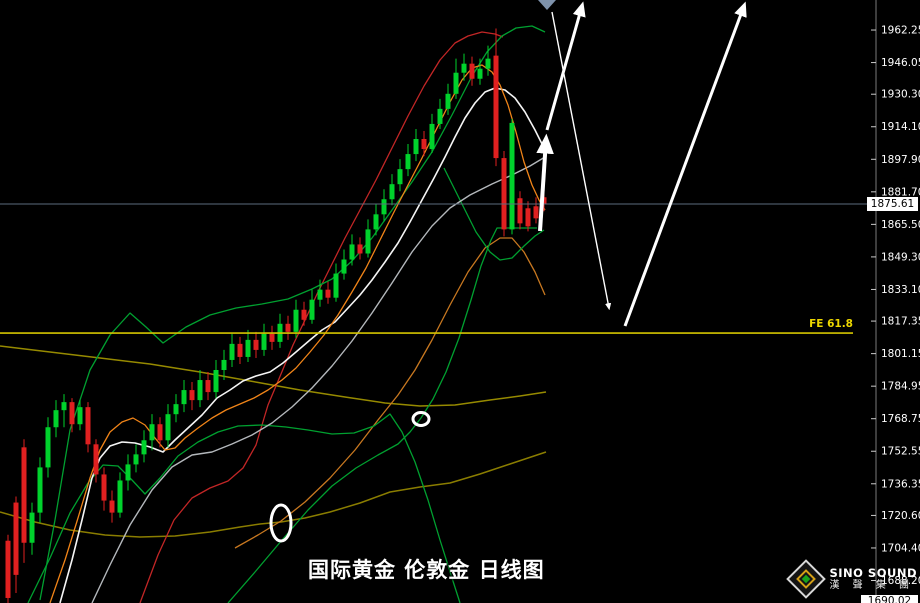 The image size is (920, 603). Describe the element at coordinates (273, 376) in the screenshot. I see `ma-olive-upper` at that location.